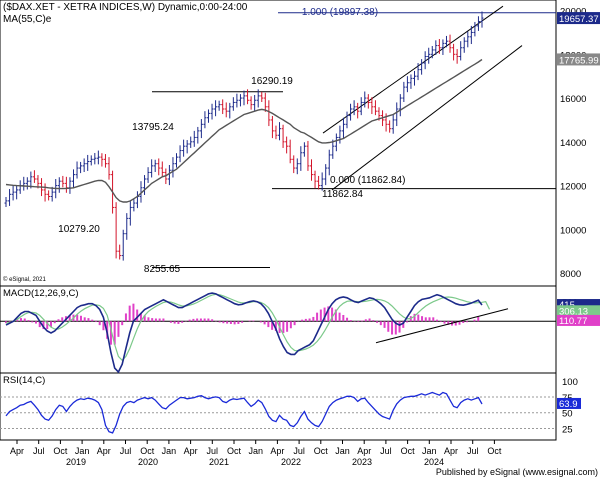 This screenshot has height=484, width=600. What do you see at coordinates (570, 382) in the screenshot?
I see `rsi-tick-label: 100` at bounding box center [570, 382].